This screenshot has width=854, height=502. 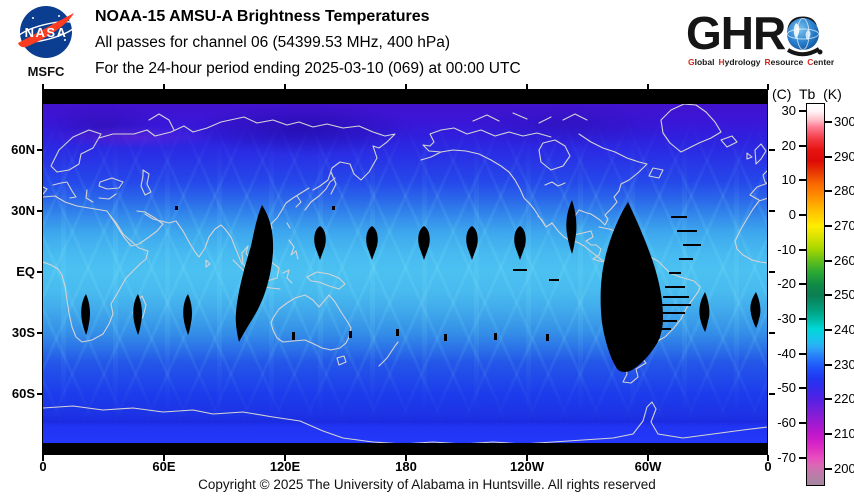 I want to click on colorbar-c-tick-label: 30, so click(x=788, y=110).